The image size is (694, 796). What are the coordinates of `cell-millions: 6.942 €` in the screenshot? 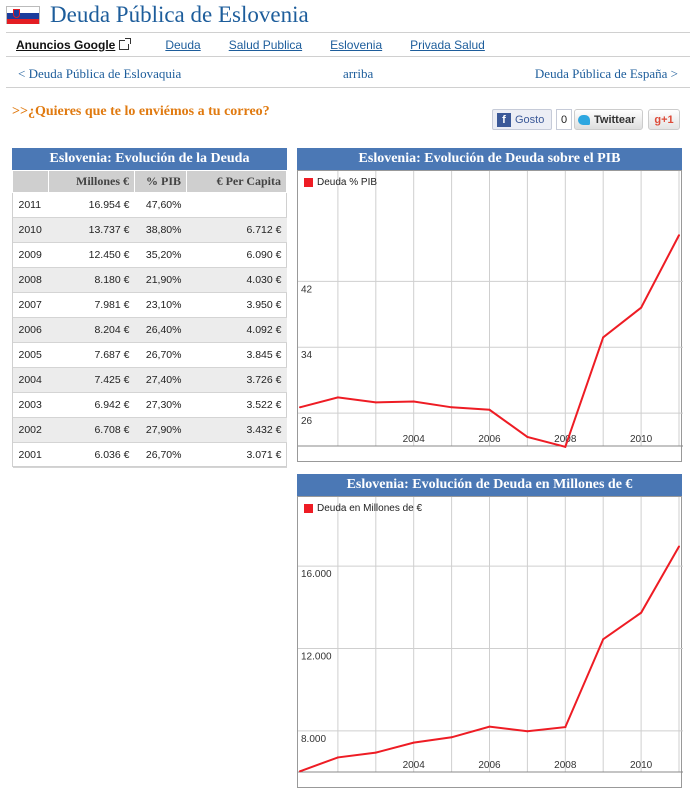 It's located at (91, 405).